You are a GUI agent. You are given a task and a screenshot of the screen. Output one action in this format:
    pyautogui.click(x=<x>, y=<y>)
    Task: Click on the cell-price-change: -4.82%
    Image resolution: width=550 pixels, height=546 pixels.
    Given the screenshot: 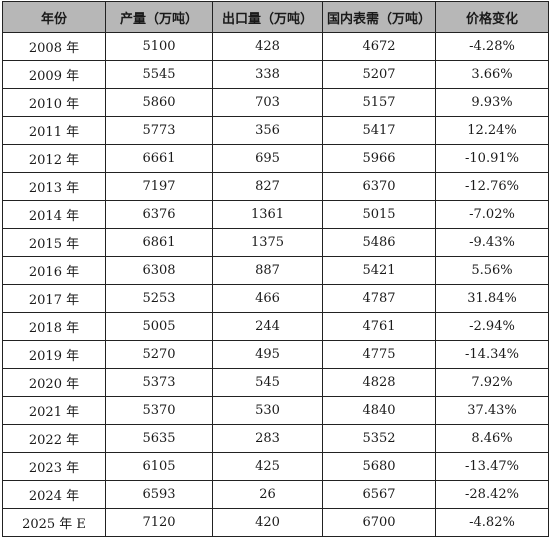 What is the action you would take?
    pyautogui.click(x=492, y=522)
    